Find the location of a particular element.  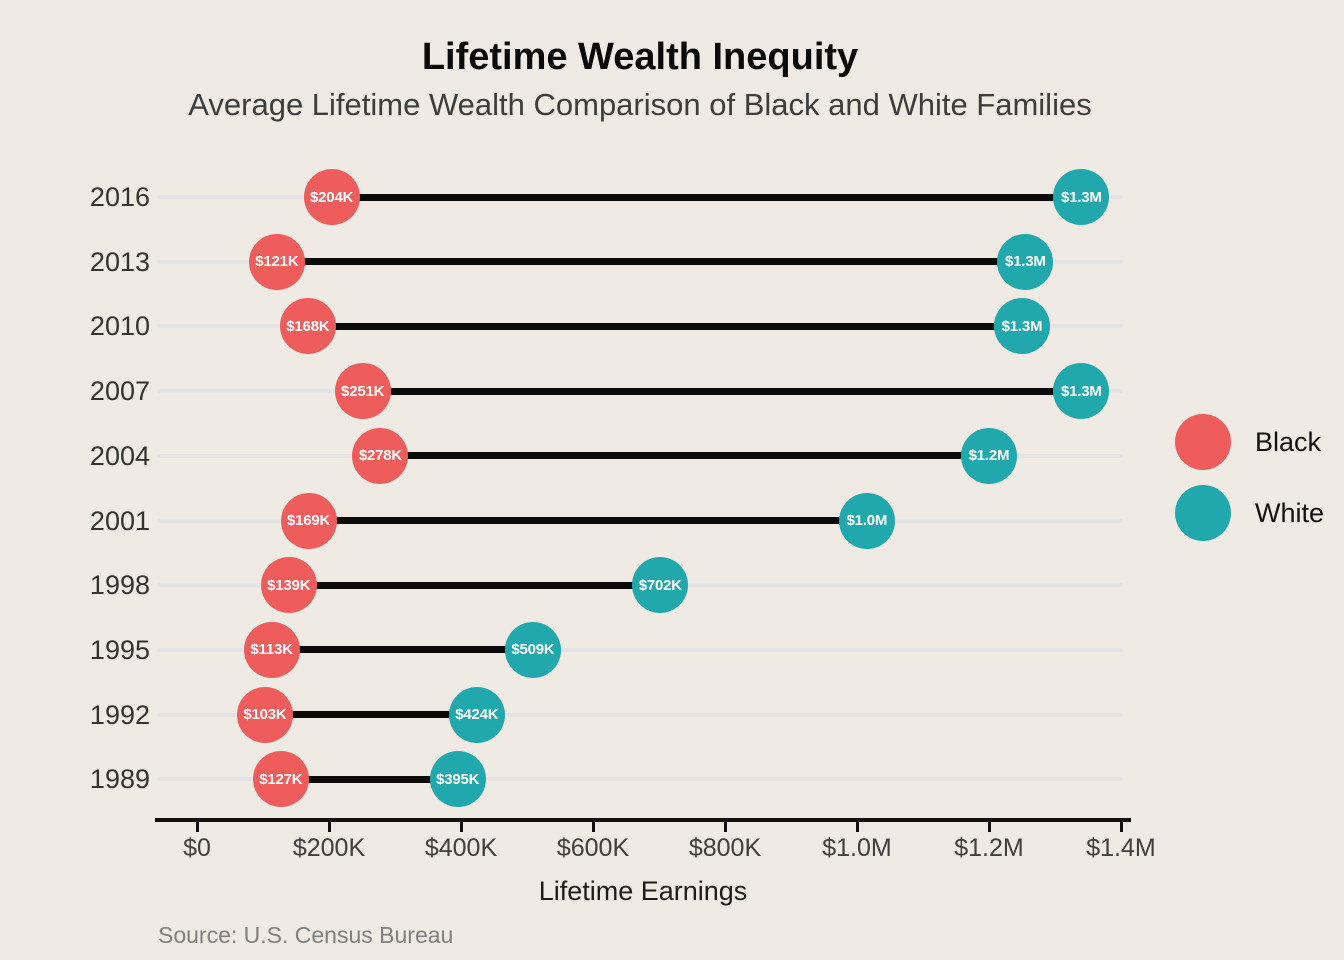

white-series-dot: $1.2M is located at coordinates (989, 455).